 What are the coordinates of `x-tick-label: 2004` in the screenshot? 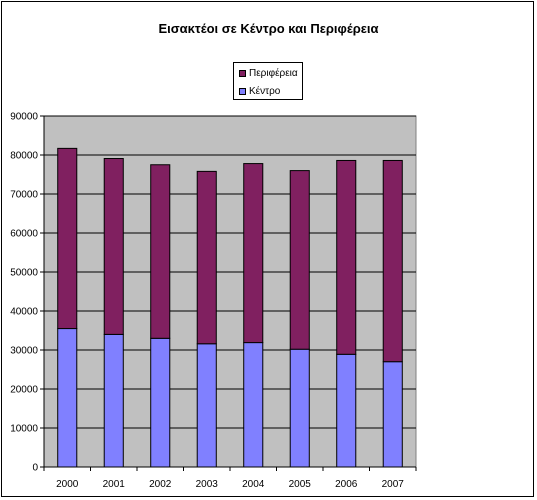 It's located at (253, 484).